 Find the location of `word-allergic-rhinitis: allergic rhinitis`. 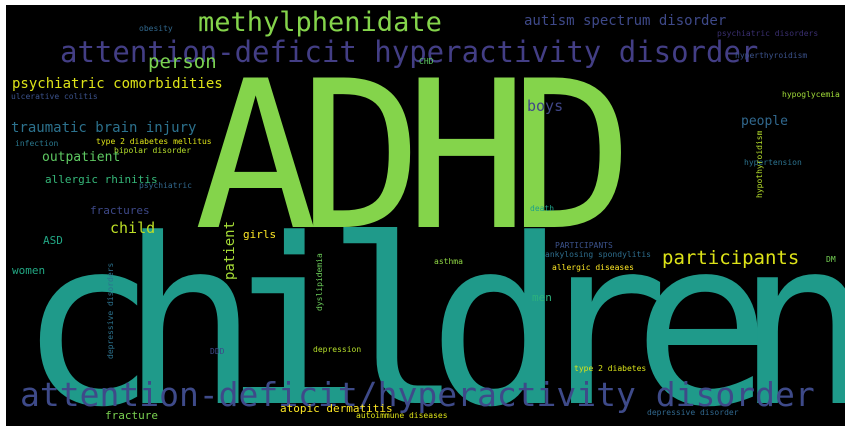

word-allergic-rhinitis: allergic rhinitis is located at coordinates (101, 179).